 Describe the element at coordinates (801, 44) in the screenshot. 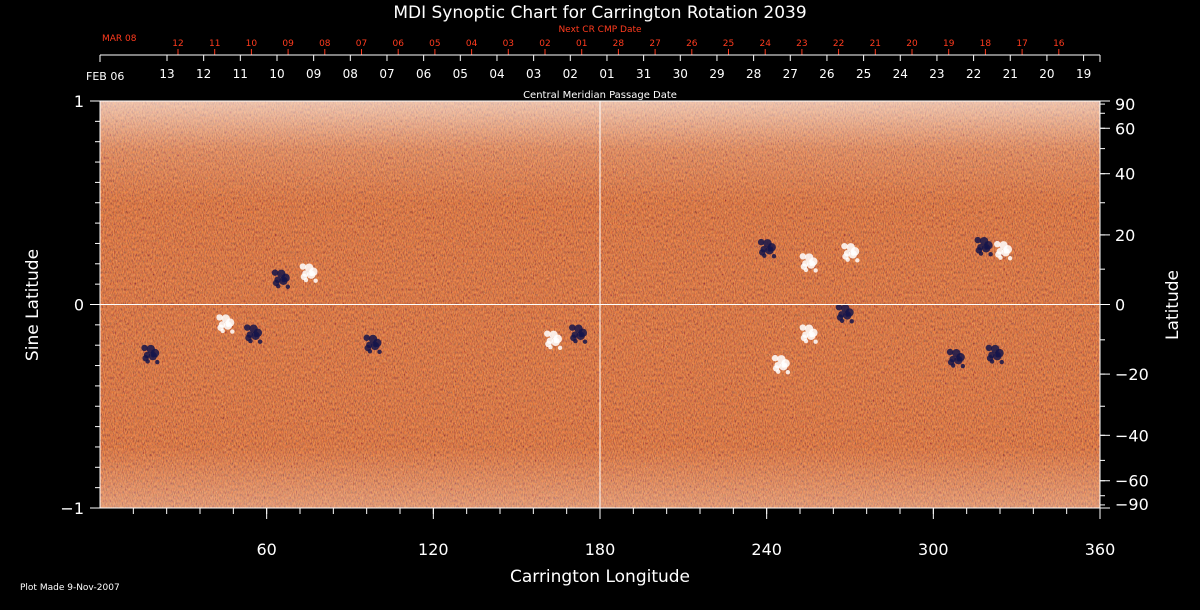

I see `next-cr-date-label: 23` at that location.